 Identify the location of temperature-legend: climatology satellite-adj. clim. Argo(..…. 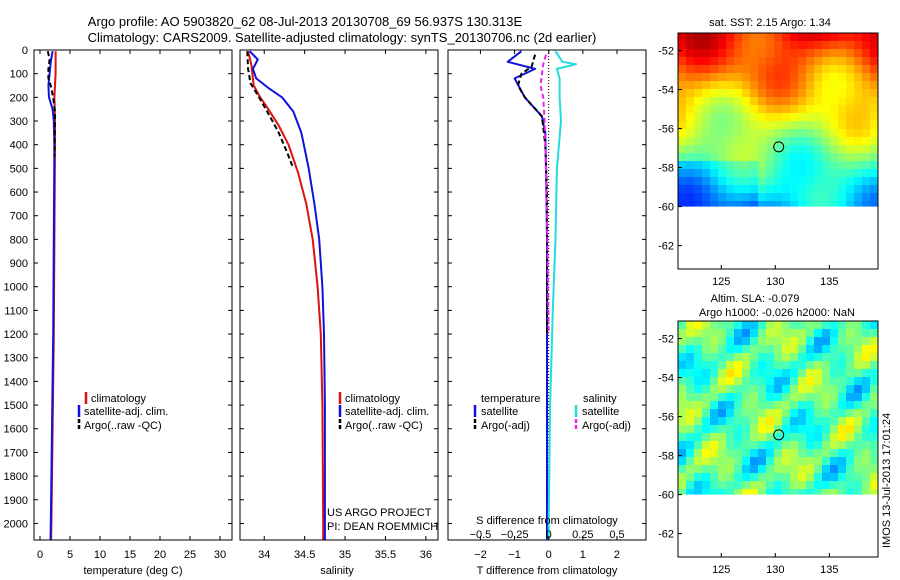
(122, 412).